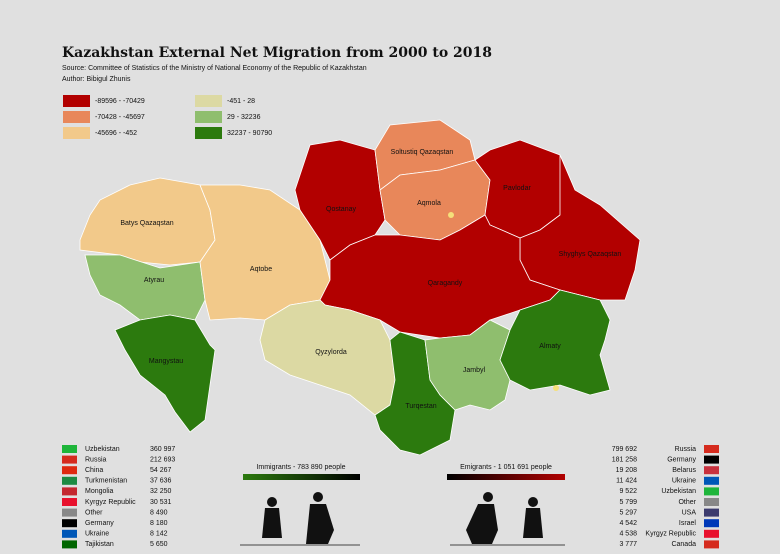  I want to click on value: 212 693, so click(162, 459).